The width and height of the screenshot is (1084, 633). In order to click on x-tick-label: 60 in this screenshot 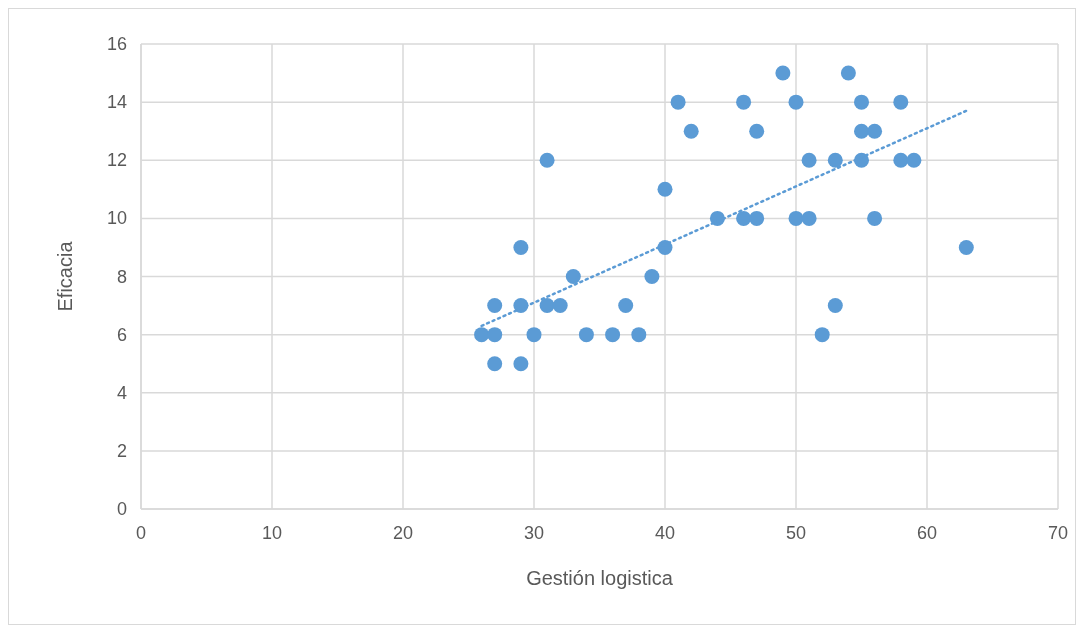, I will do `click(927, 533)`.